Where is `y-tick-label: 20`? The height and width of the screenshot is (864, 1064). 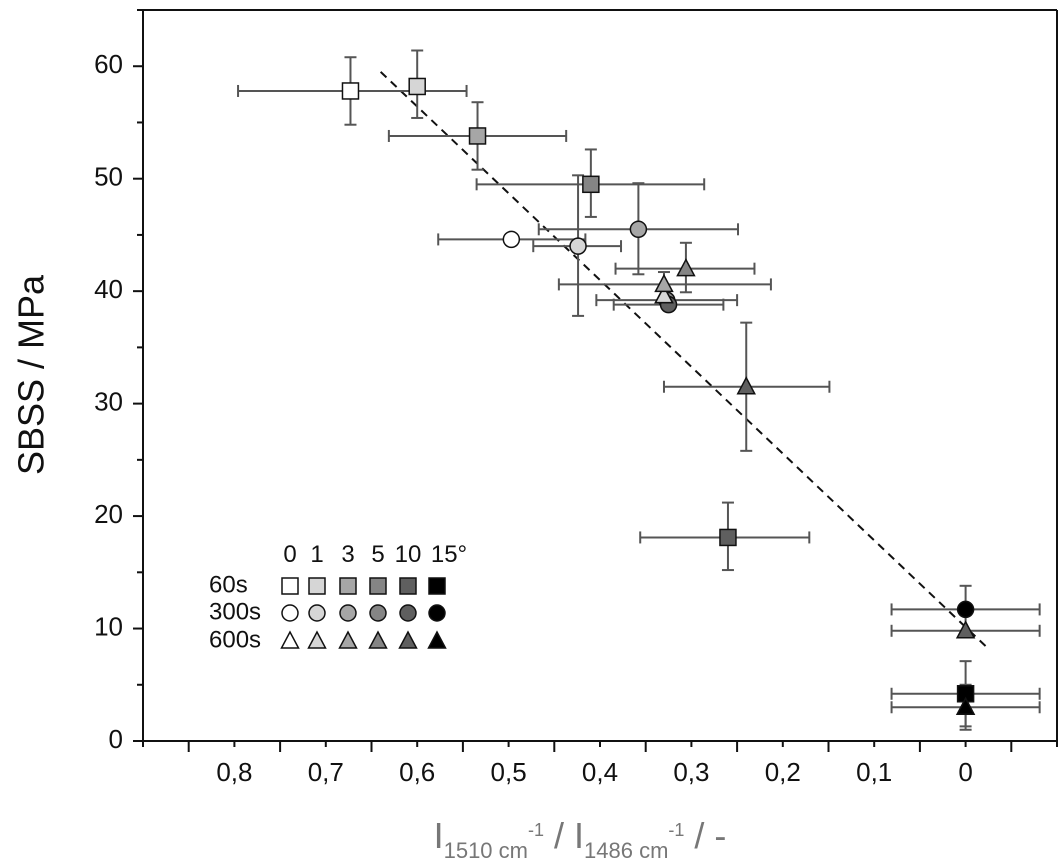 y-tick-label: 20 is located at coordinates (108, 514).